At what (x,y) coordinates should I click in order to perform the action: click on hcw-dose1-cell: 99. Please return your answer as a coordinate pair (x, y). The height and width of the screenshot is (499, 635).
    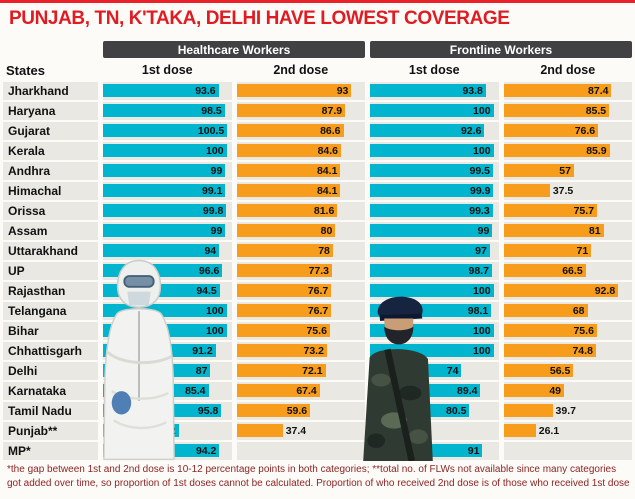
    Looking at the image, I should click on (167, 231).